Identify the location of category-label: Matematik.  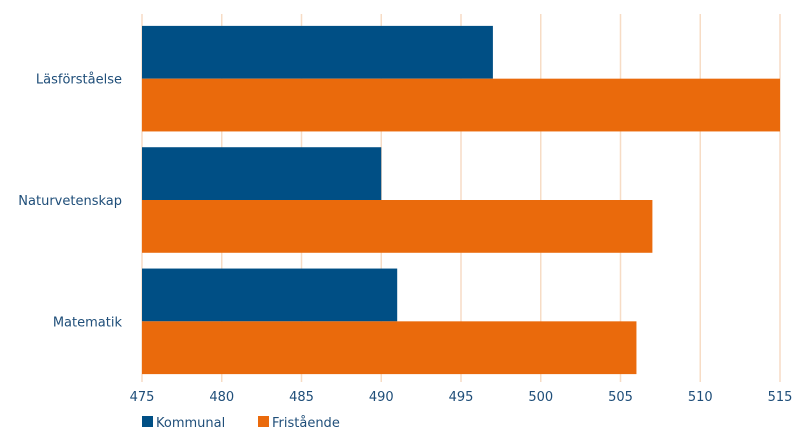
(88, 322).